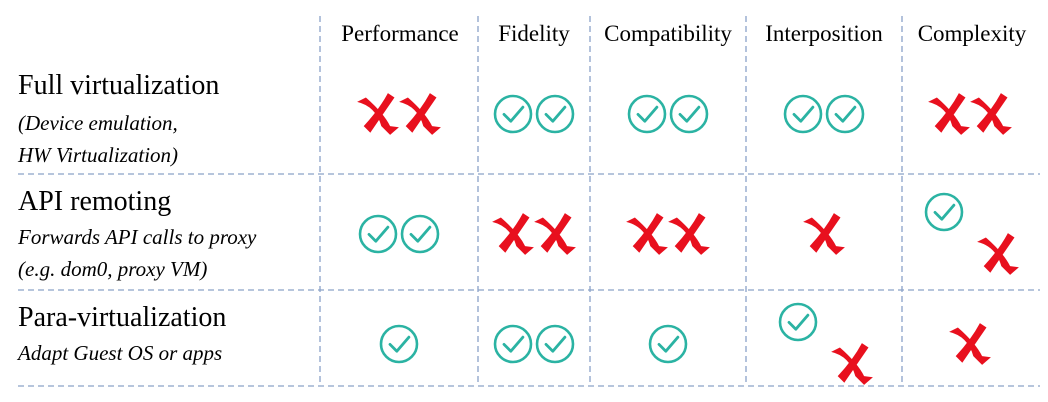  What do you see at coordinates (400, 33) in the screenshot?
I see `column-header-performance: Performance` at bounding box center [400, 33].